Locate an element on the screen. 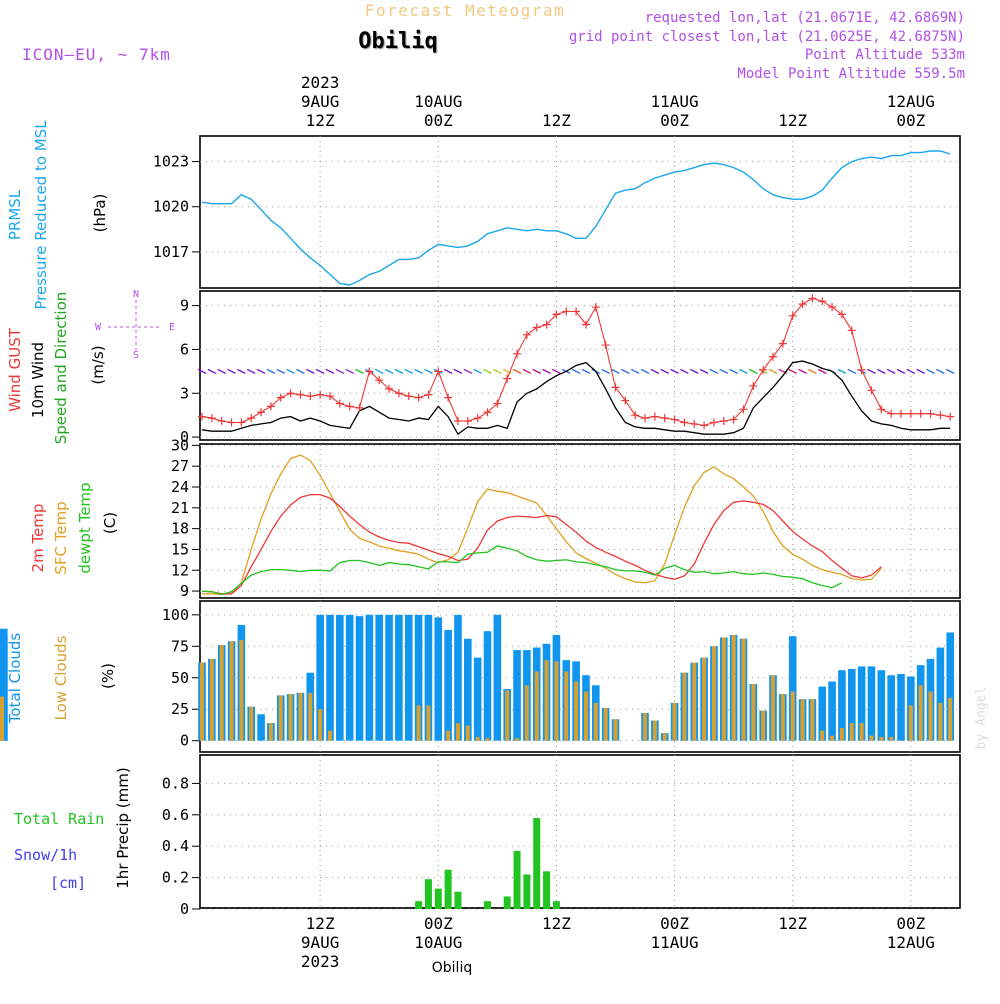 Image resolution: width=1000 pixels, height=1004 pixels. wind-gust-line is located at coordinates (576, 361).